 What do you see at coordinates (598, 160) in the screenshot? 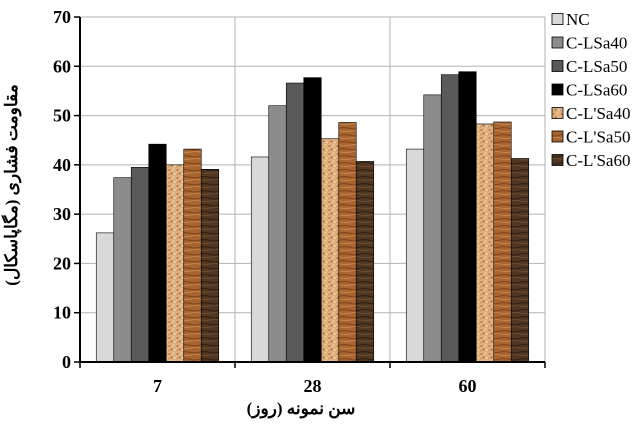
I see `legend-label: C-L'Sa60` at bounding box center [598, 160].